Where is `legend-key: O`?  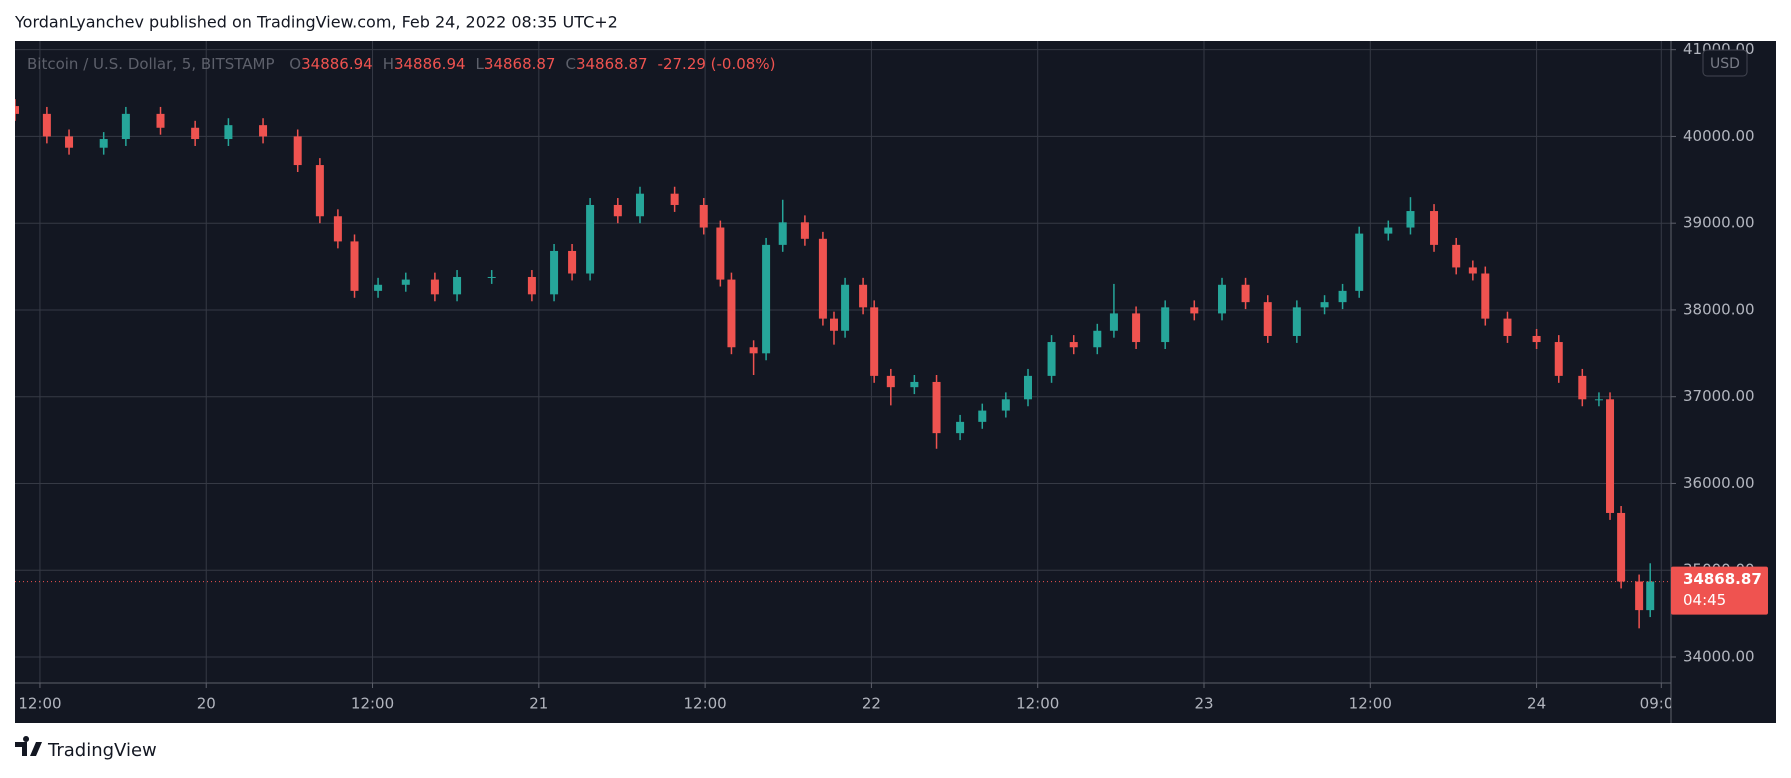 legend-key: O is located at coordinates (295, 64).